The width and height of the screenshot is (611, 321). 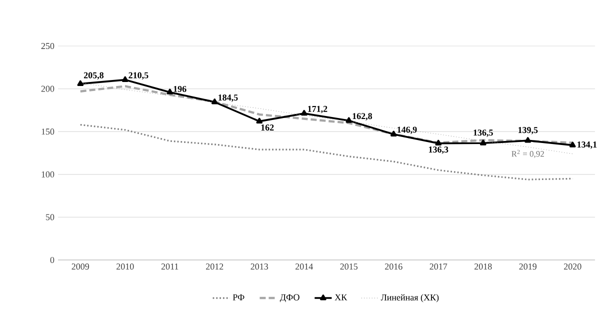 What do you see at coordinates (439, 267) in the screenshot?
I see `x-tick-label: 2017` at bounding box center [439, 267].